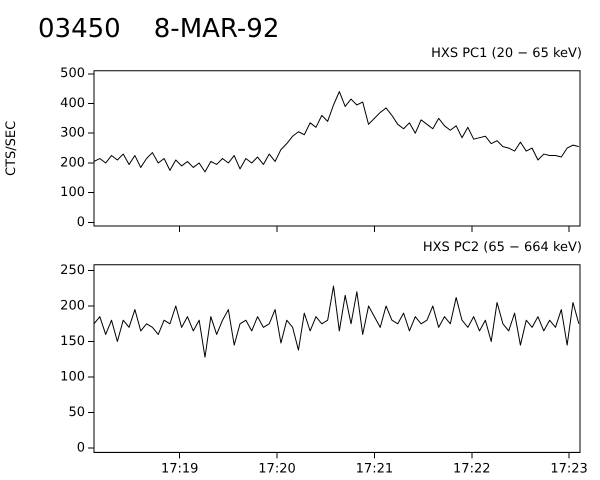  I want to click on x-tick-label: 17:23, so click(569, 469).